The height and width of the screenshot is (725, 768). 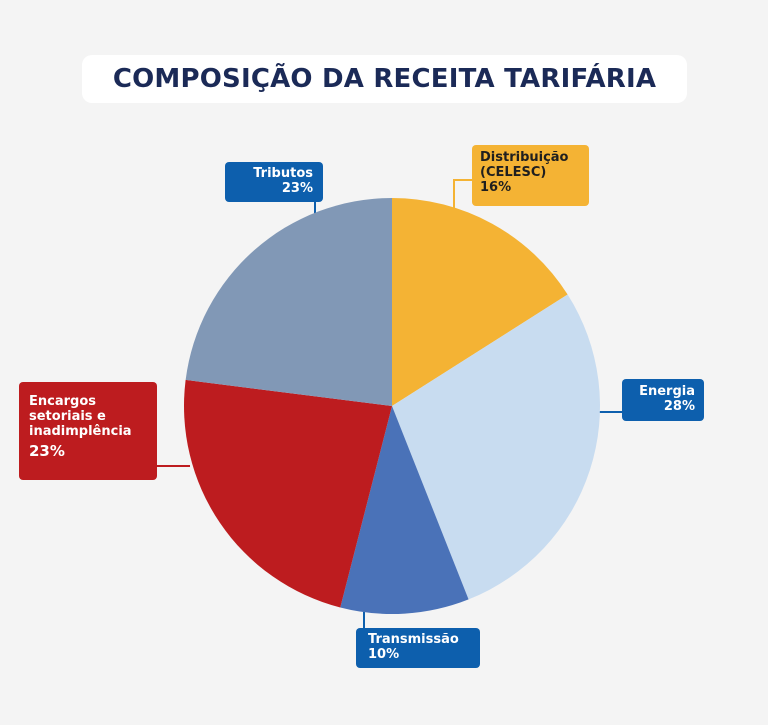 What do you see at coordinates (496, 447) in the screenshot?
I see `slice-energia` at bounding box center [496, 447].